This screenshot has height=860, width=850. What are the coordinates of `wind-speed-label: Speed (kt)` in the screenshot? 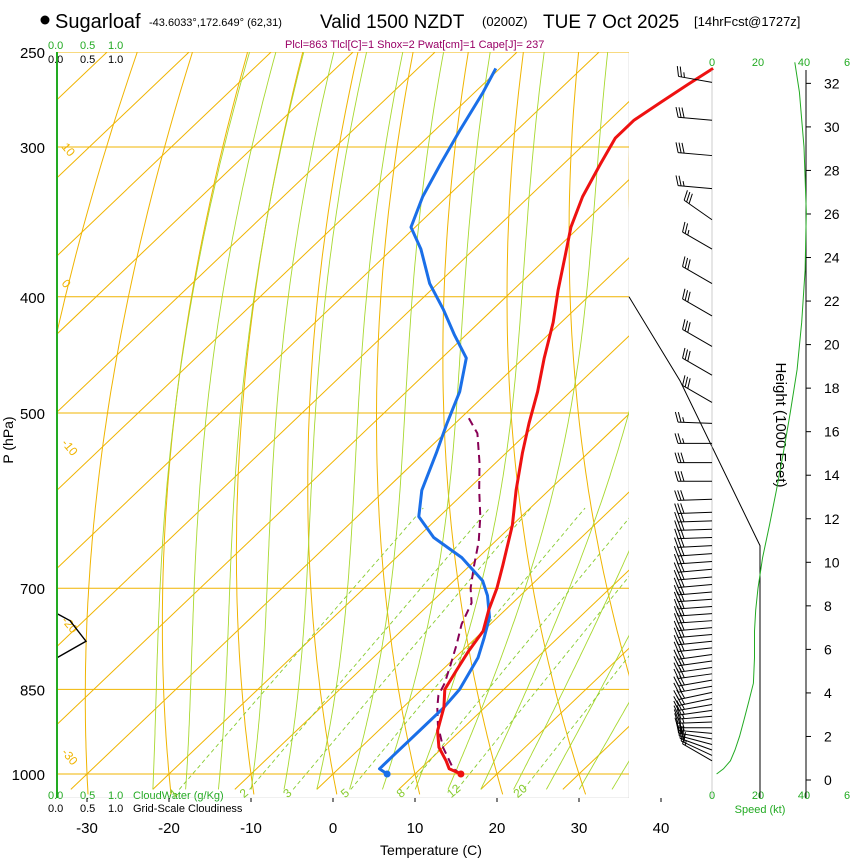 It's located at (760, 810).